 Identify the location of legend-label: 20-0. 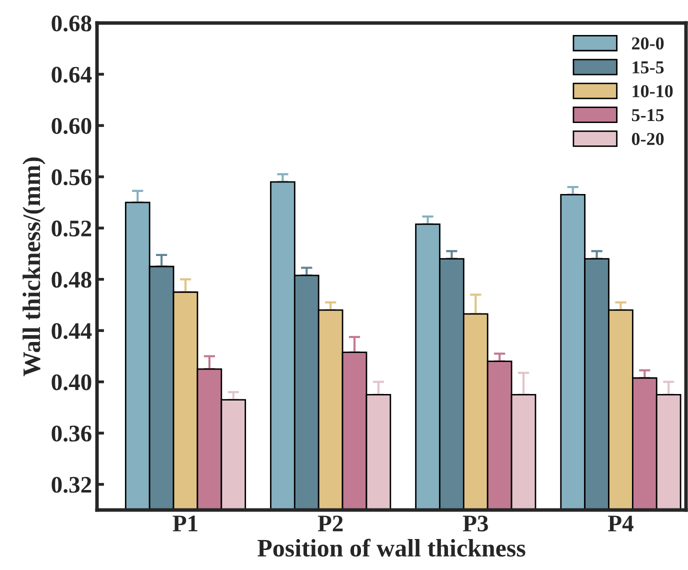
(648, 43).